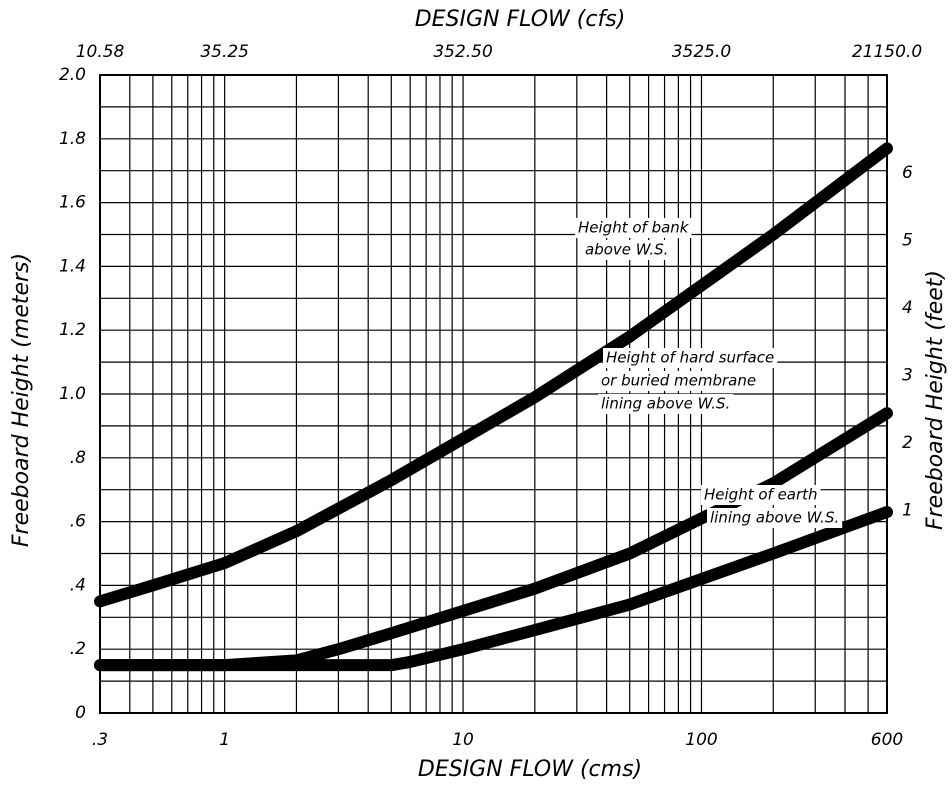 The width and height of the screenshot is (952, 786). Describe the element at coordinates (72, 266) in the screenshot. I see `y-tick-label: 1.4` at that location.